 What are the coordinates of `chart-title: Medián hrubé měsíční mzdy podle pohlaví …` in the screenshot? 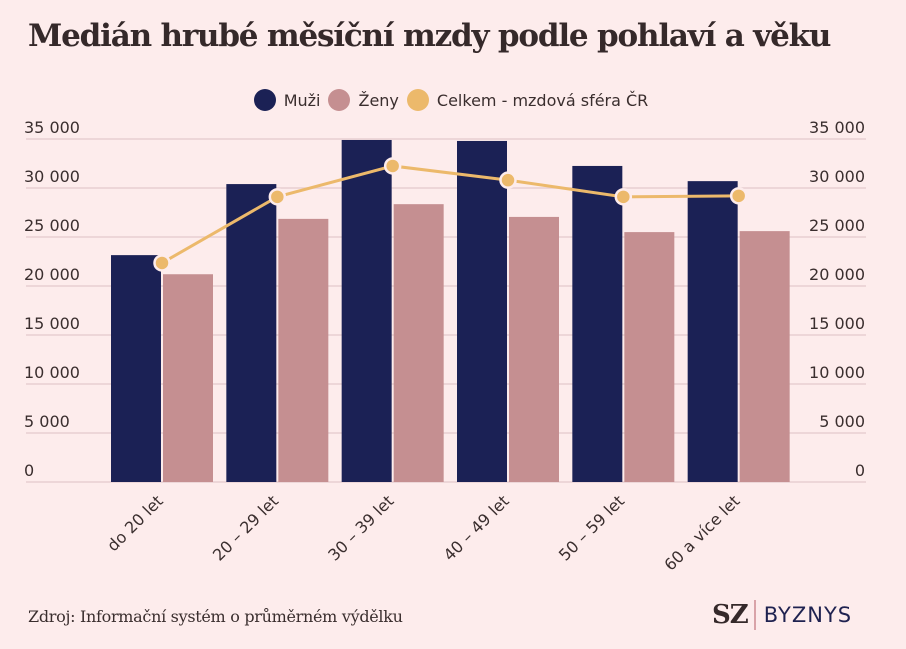 It's located at (429, 36).